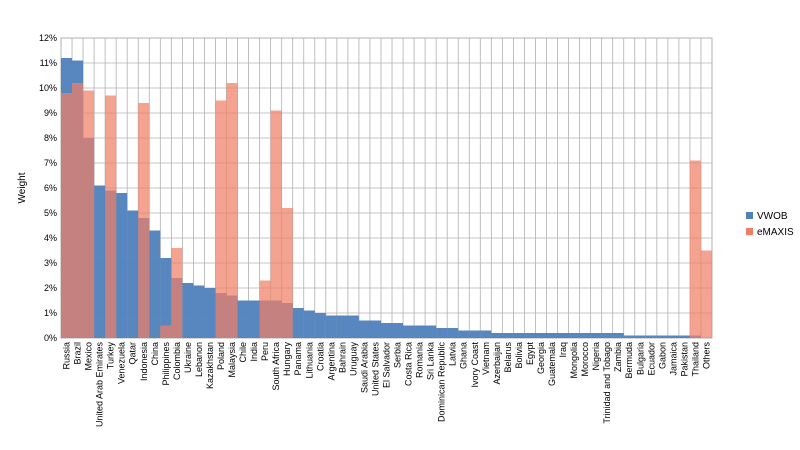 This screenshot has height=450, width=800. I want to click on x-tick-label: Guatemala, so click(552, 364).